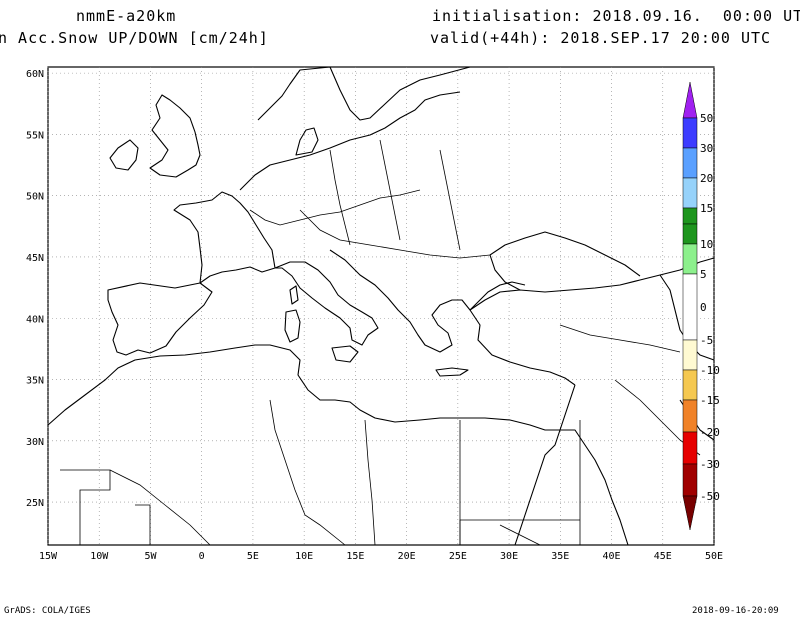 The image size is (800, 618). Describe the element at coordinates (35, 381) in the screenshot. I see `latitude-tick-label: 35N` at that location.